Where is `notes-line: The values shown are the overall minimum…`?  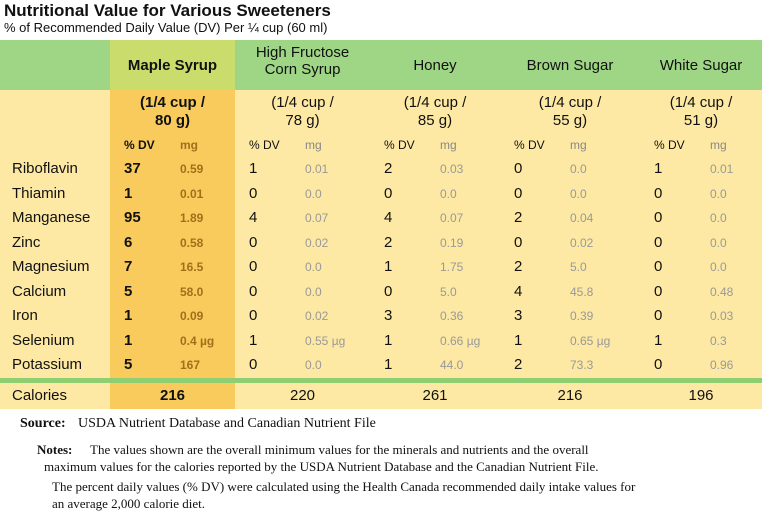
notes-line: The values shown are the overall minimum… is located at coordinates (339, 449).